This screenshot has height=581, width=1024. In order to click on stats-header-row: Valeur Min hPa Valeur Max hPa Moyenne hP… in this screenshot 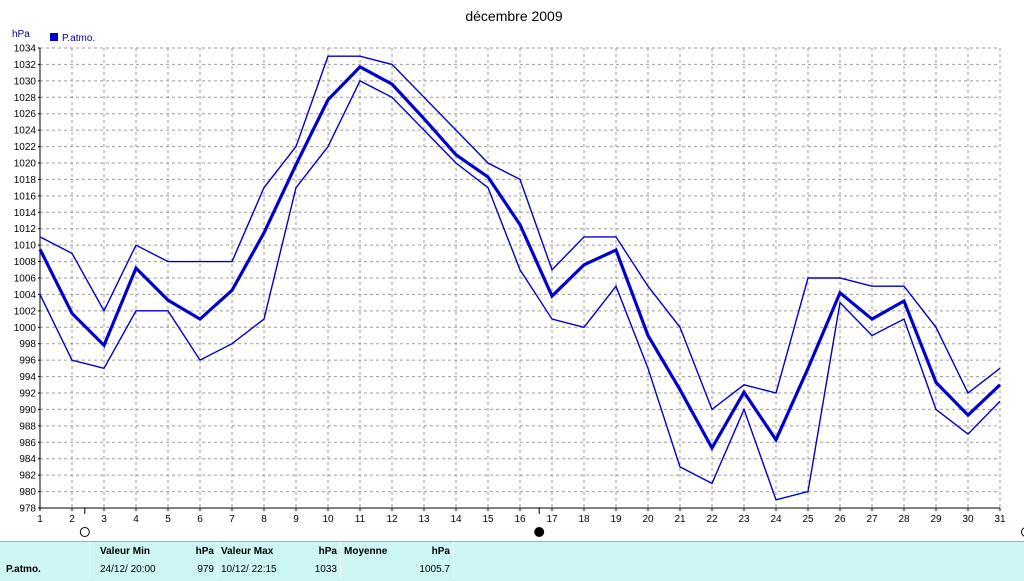, I will do `click(227, 551)`.